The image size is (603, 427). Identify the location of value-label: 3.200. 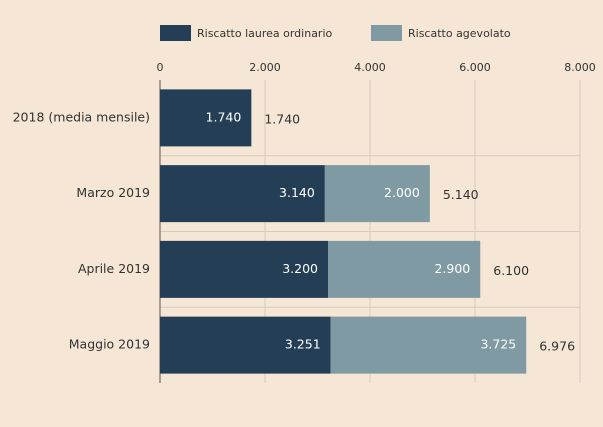
(300, 268).